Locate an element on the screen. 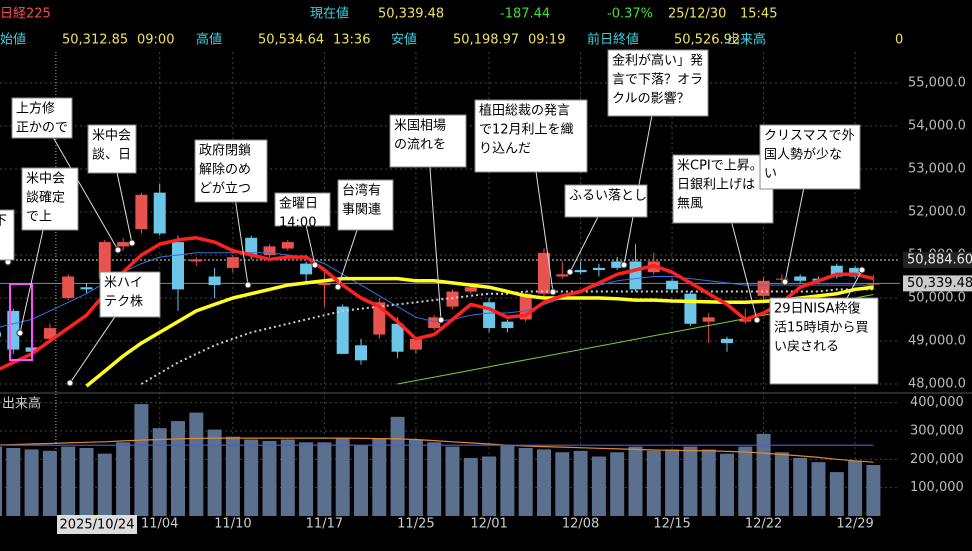 The image size is (972, 551). annotation-text: 植田総裁の発言 is located at coordinates (524, 111).